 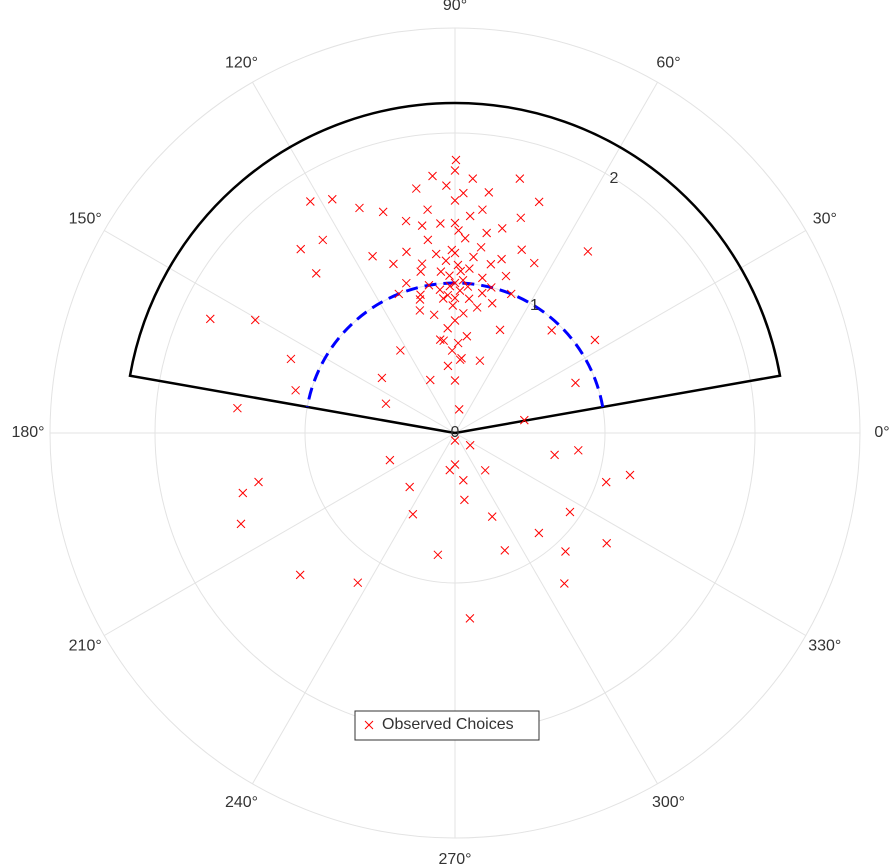 I want to click on theta-tick-label: 120°, so click(x=241, y=62).